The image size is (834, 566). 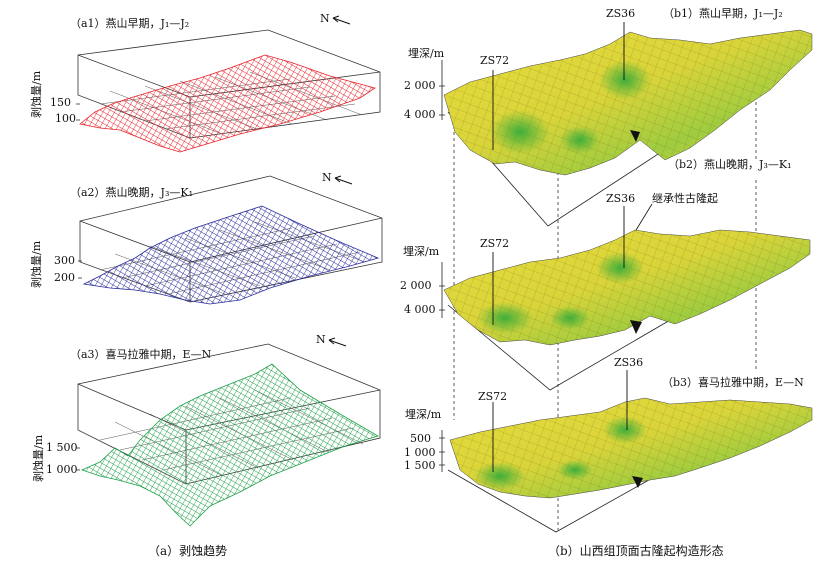 What do you see at coordinates (327, 177) in the screenshot?
I see `panel-a2-north-label: N` at bounding box center [327, 177].